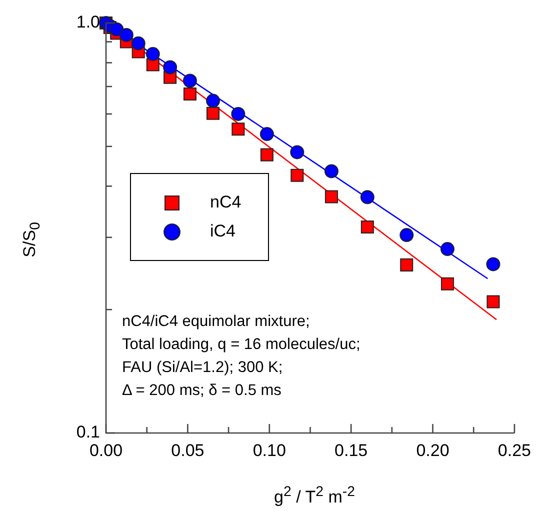 Image resolution: width=539 pixels, height=520 pixels. What do you see at coordinates (187, 450) in the screenshot?
I see `x-tick-label: 0.05` at bounding box center [187, 450].